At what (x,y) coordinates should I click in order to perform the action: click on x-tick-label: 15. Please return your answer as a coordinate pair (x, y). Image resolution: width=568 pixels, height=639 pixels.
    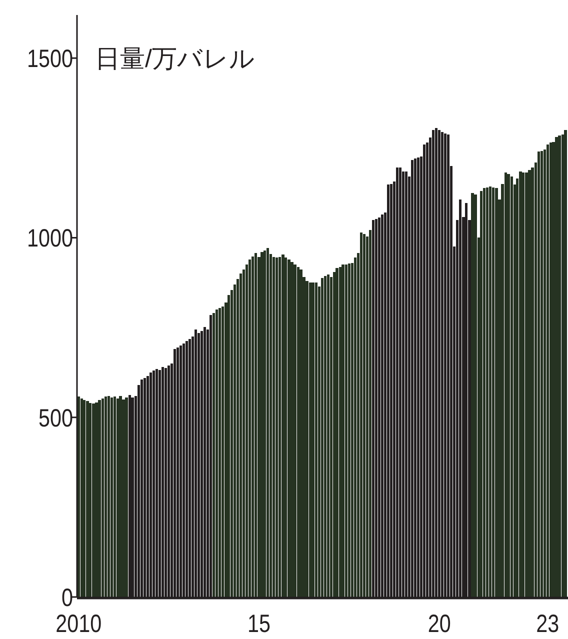
    Looking at the image, I should click on (261, 624).